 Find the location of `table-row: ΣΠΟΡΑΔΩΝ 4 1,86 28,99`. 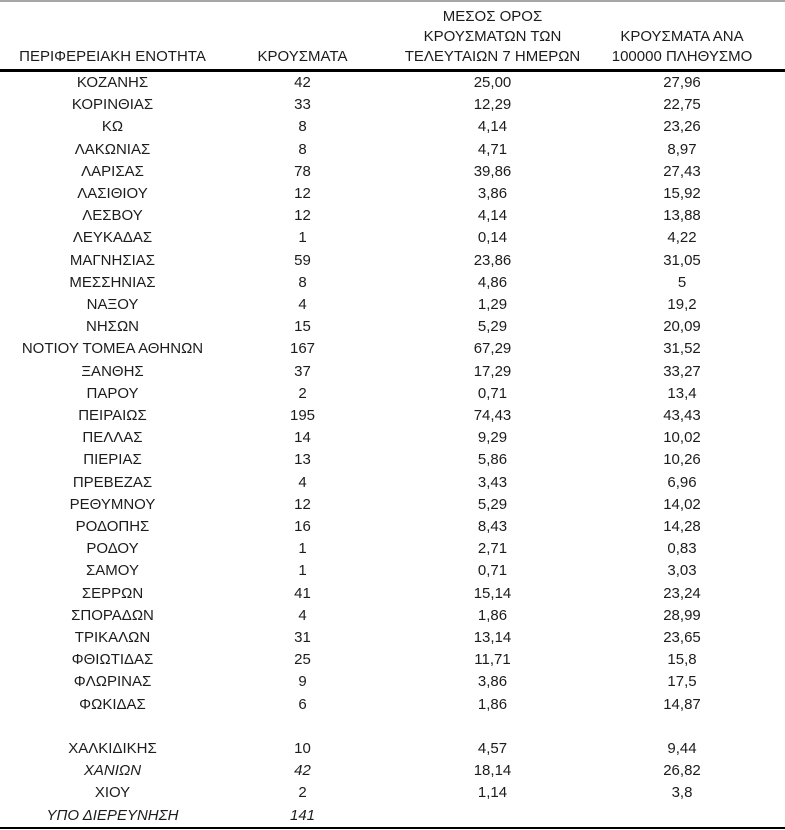

table-row: ΣΠΟΡΑΔΩΝ 4 1,86 28,99 is located at coordinates (392, 616).